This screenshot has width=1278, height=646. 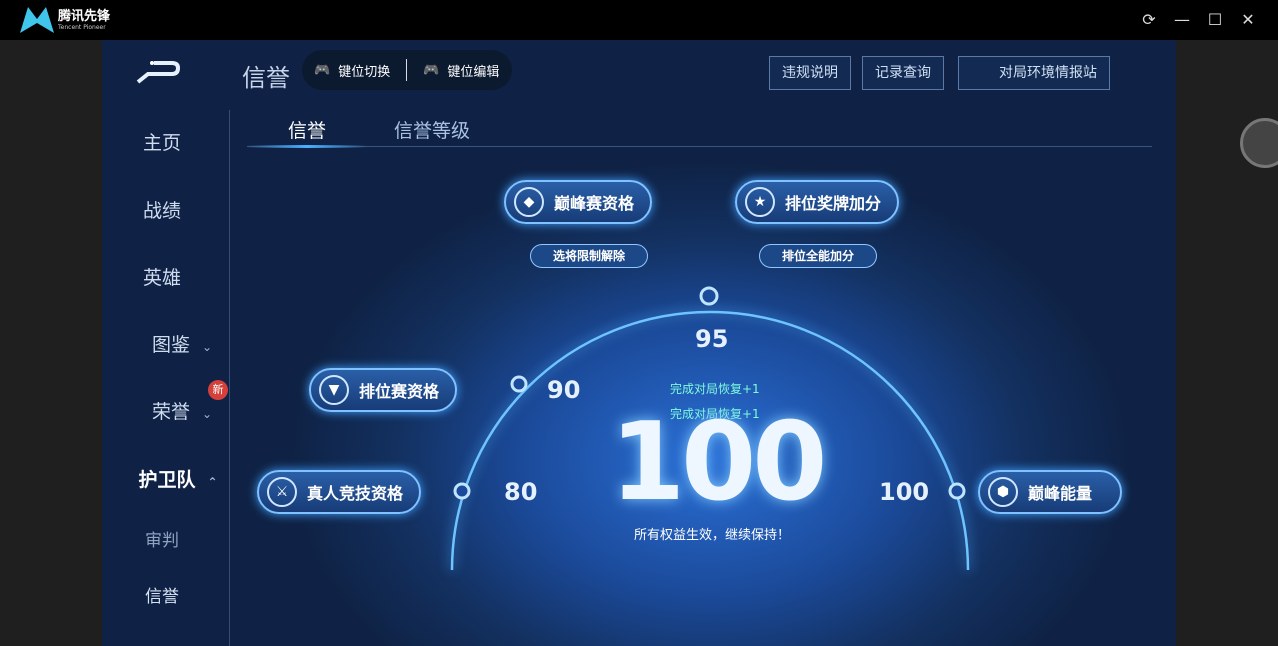 I want to click on credit-status: 所有权益生效，继续保持！, so click(x=711, y=535).